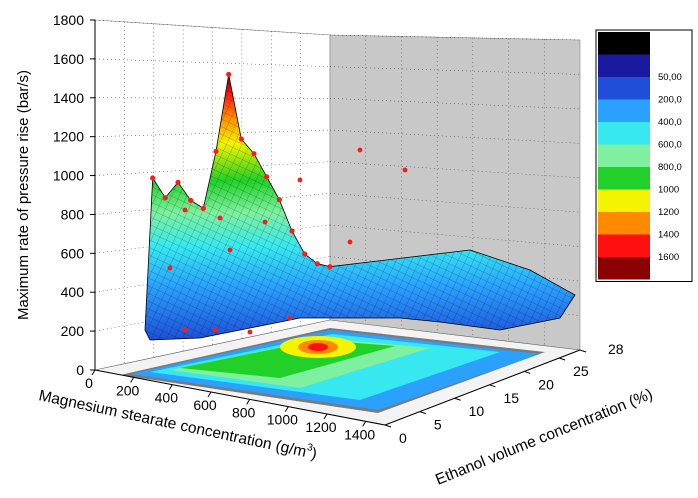  I want to click on legend-label-2: 200,0, so click(670, 100).